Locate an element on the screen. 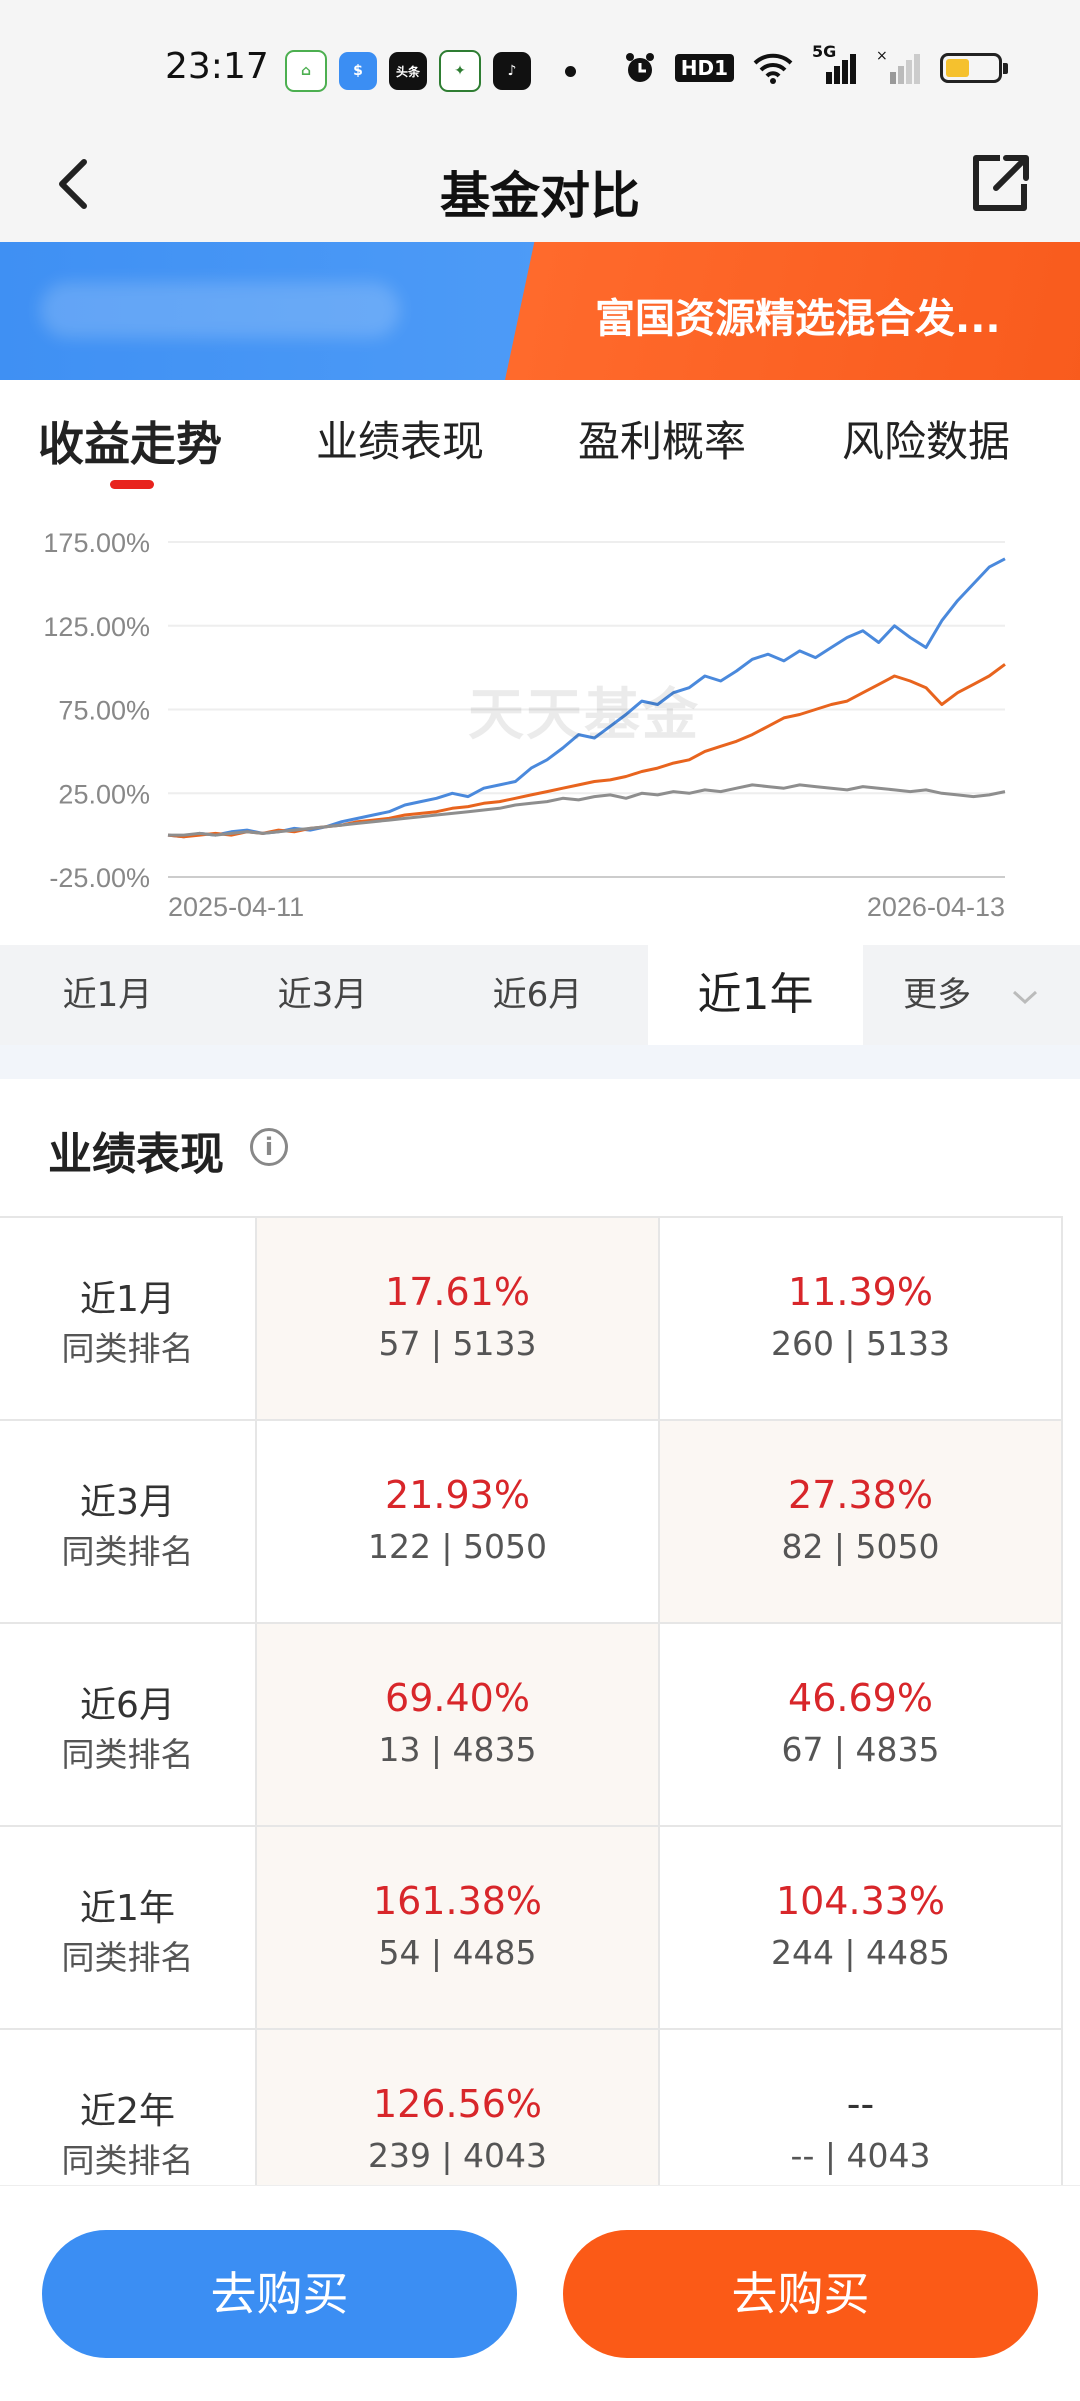 The width and height of the screenshot is (1080, 2401). period-1-month: 近1月 is located at coordinates (107, 995).